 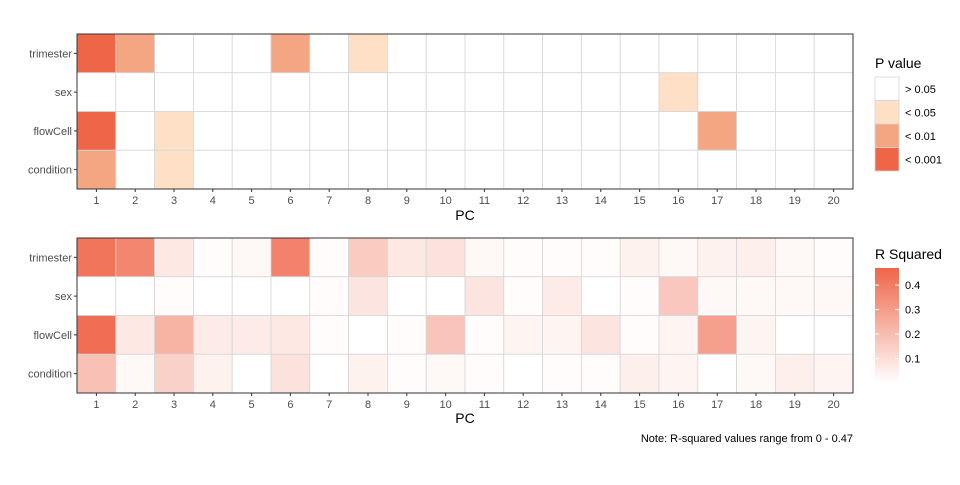 What do you see at coordinates (368, 405) in the screenshot?
I see `x-tick-label: 8` at bounding box center [368, 405].